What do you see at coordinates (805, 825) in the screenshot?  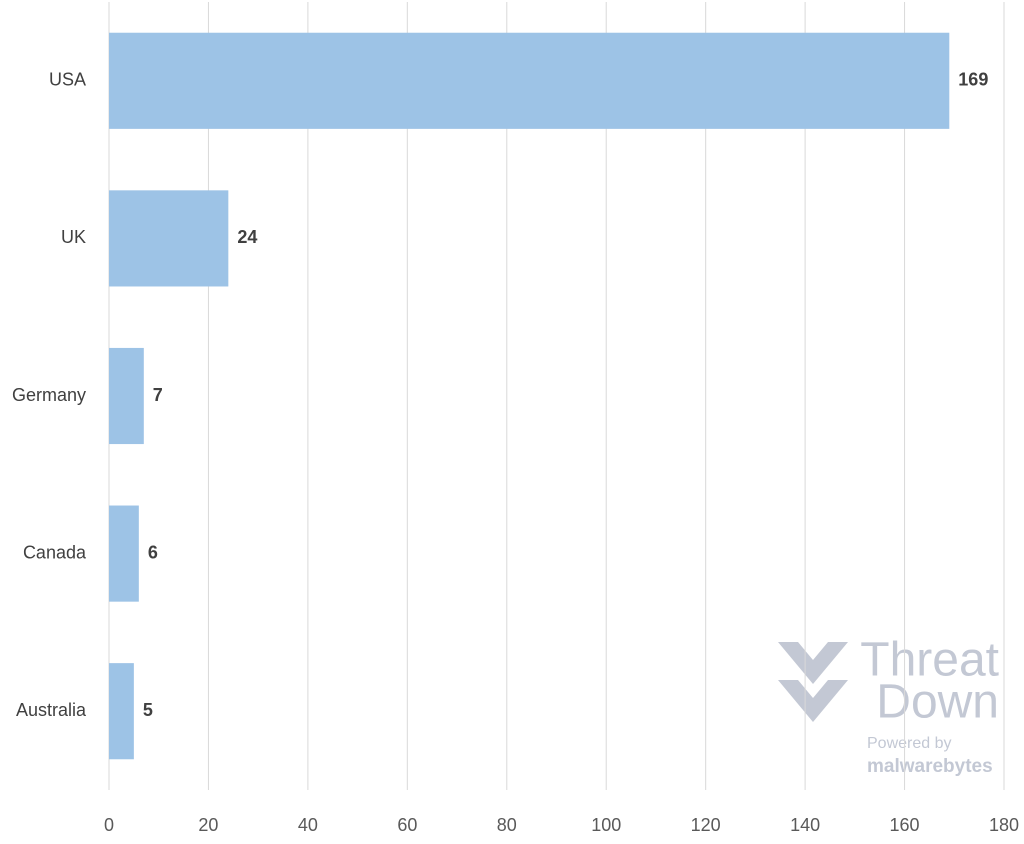 I see `x-tick-label: 140` at bounding box center [805, 825].